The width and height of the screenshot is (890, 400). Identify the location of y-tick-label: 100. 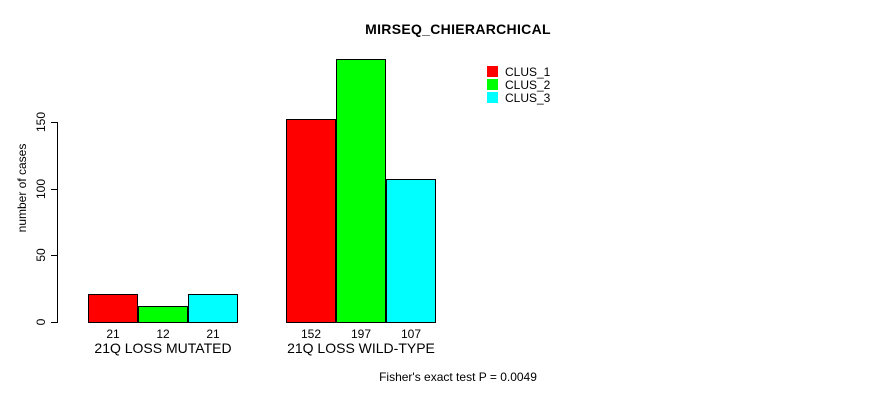
(41, 189).